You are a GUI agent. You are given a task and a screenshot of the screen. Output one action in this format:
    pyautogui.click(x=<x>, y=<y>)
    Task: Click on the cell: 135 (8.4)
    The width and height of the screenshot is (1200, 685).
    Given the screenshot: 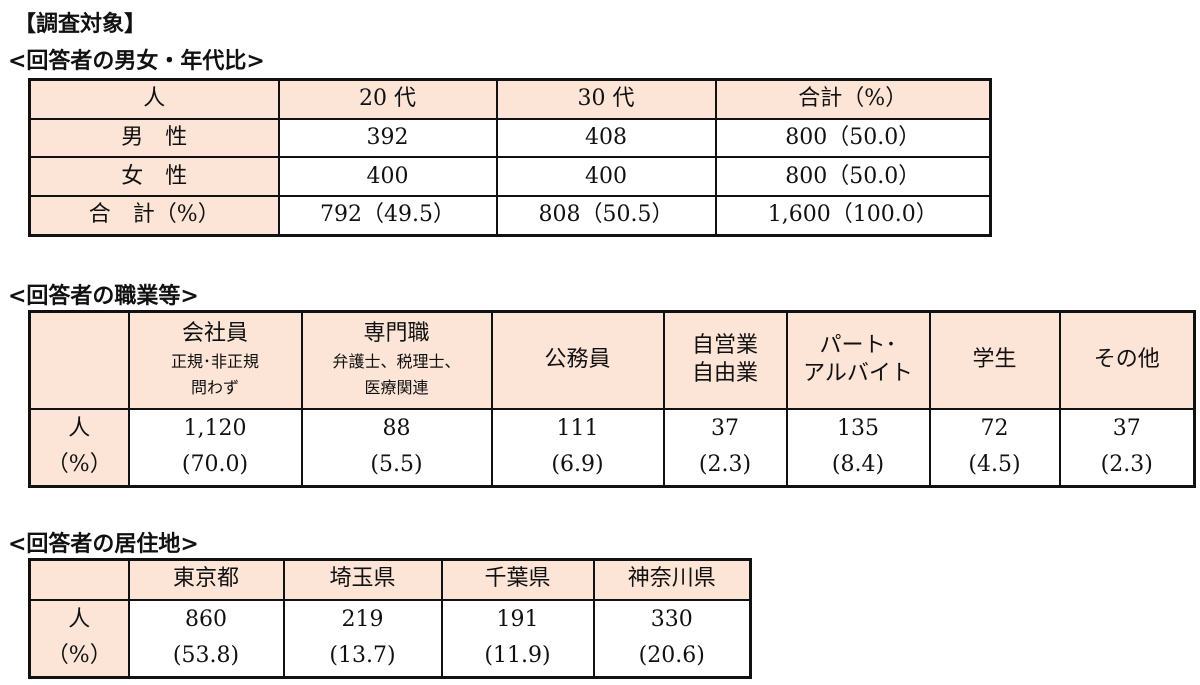 What is the action you would take?
    pyautogui.click(x=858, y=447)
    